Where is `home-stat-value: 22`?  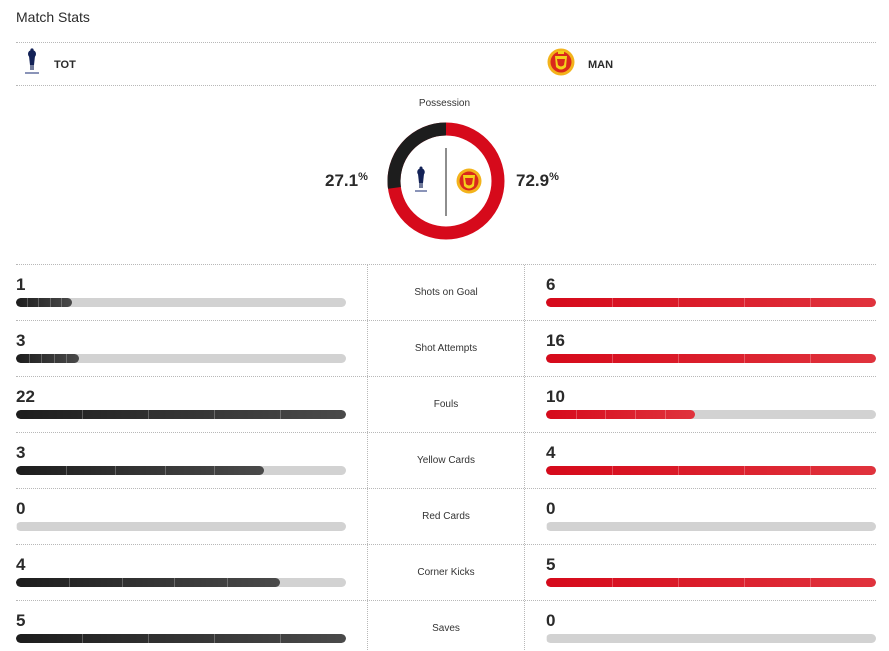 home-stat-value: 22 is located at coordinates (25, 396).